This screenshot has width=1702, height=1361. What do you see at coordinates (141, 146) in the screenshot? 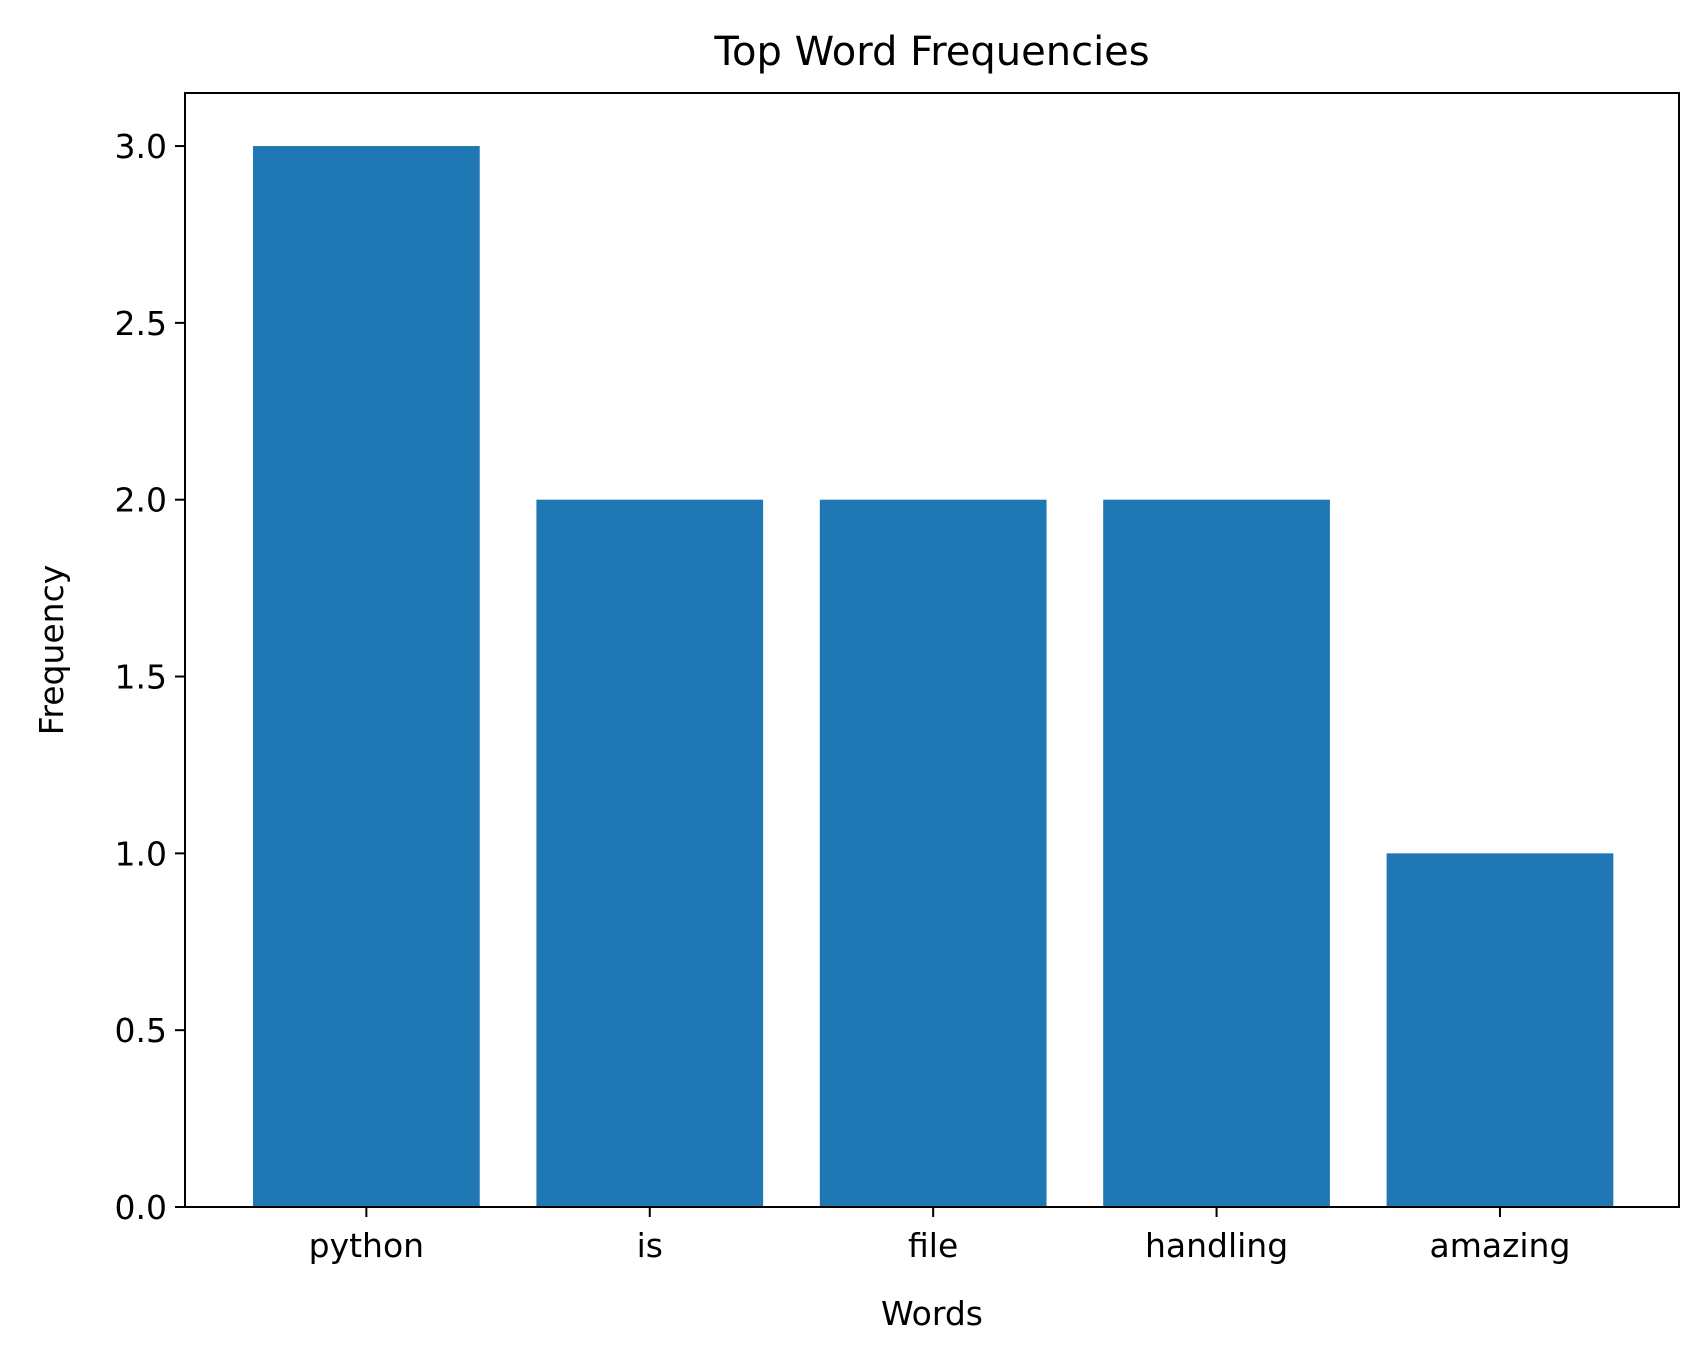
I see `y-tick-label: 3.0` at bounding box center [141, 146].